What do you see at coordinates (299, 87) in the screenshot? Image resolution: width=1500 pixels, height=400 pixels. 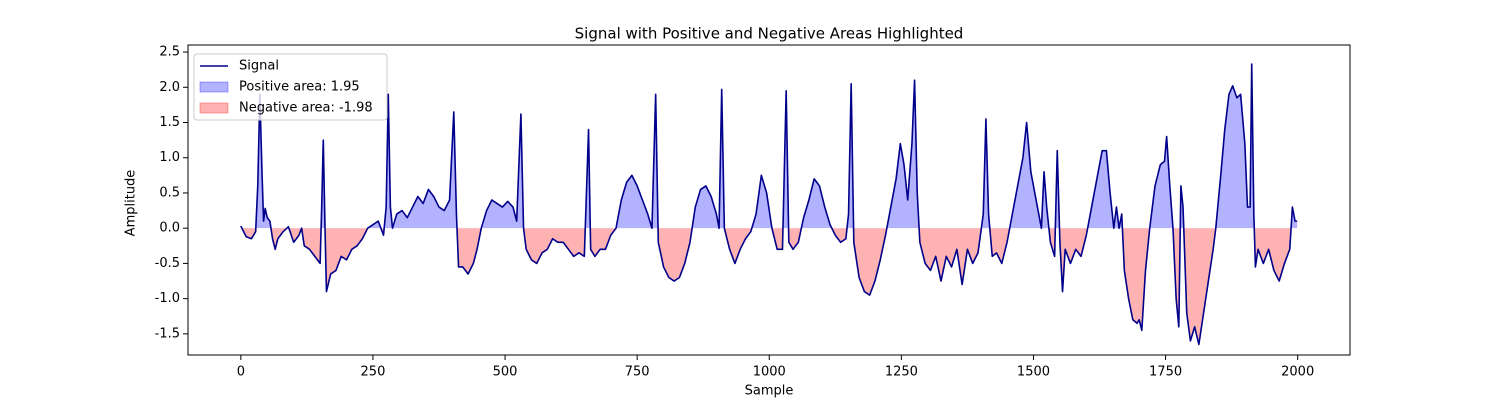 I see `legend-label: Positive area: 1.95` at bounding box center [299, 87].